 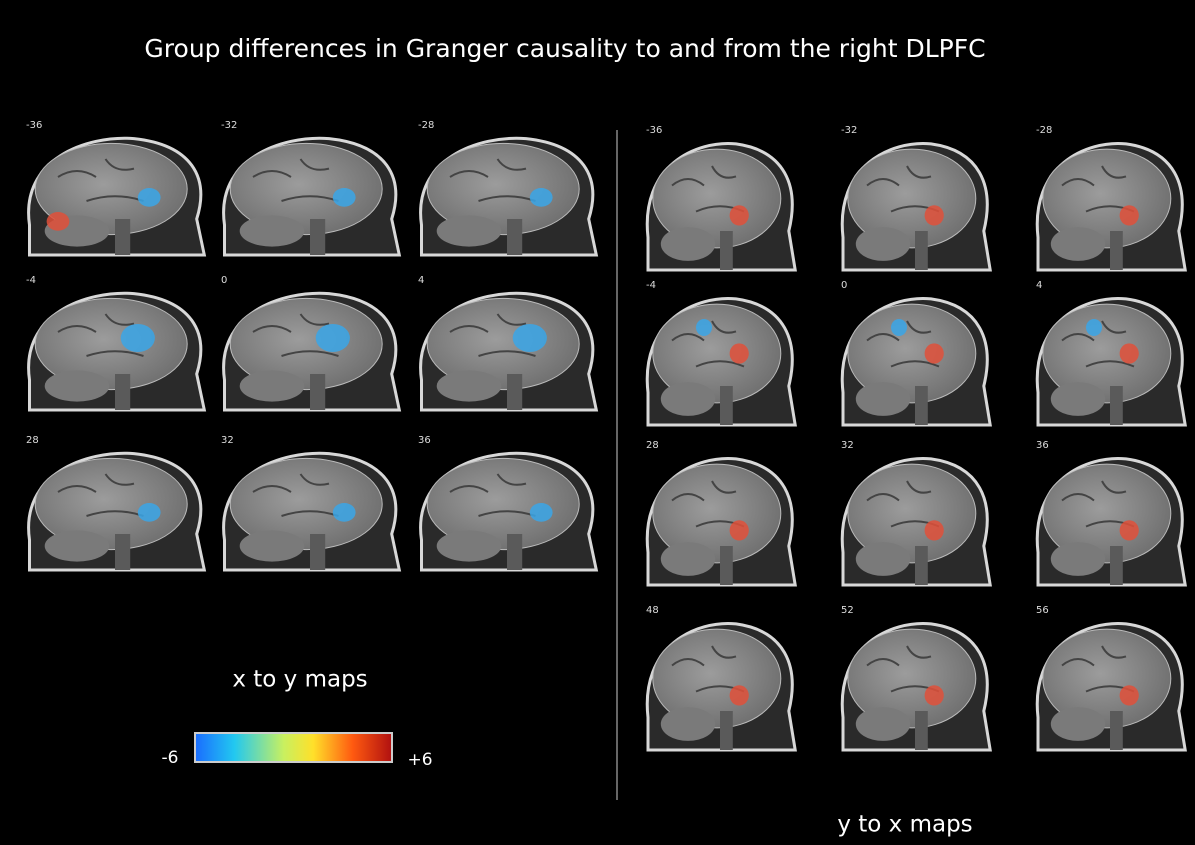 What do you see at coordinates (224, 280) in the screenshot?
I see `slice-label: 0` at bounding box center [224, 280].